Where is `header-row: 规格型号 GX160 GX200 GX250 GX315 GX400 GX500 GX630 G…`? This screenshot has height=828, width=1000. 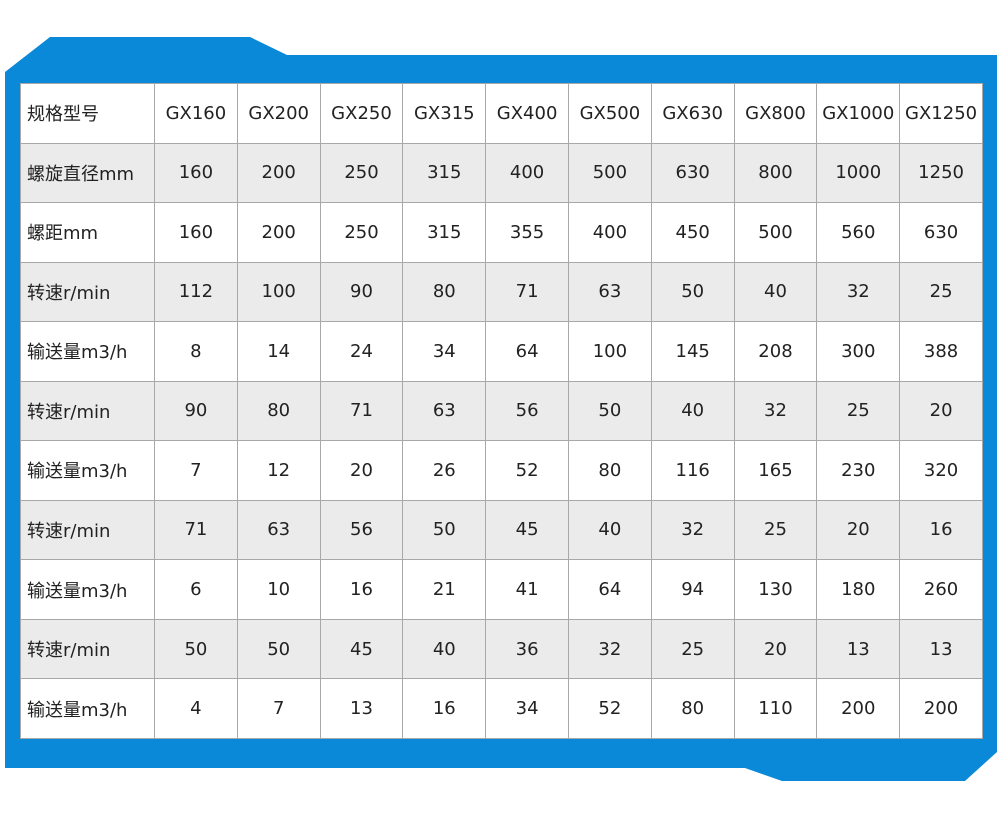 header-row: 规格型号 GX160 GX200 GX250 GX315 GX400 GX500 GX630 G… is located at coordinates (501, 113).